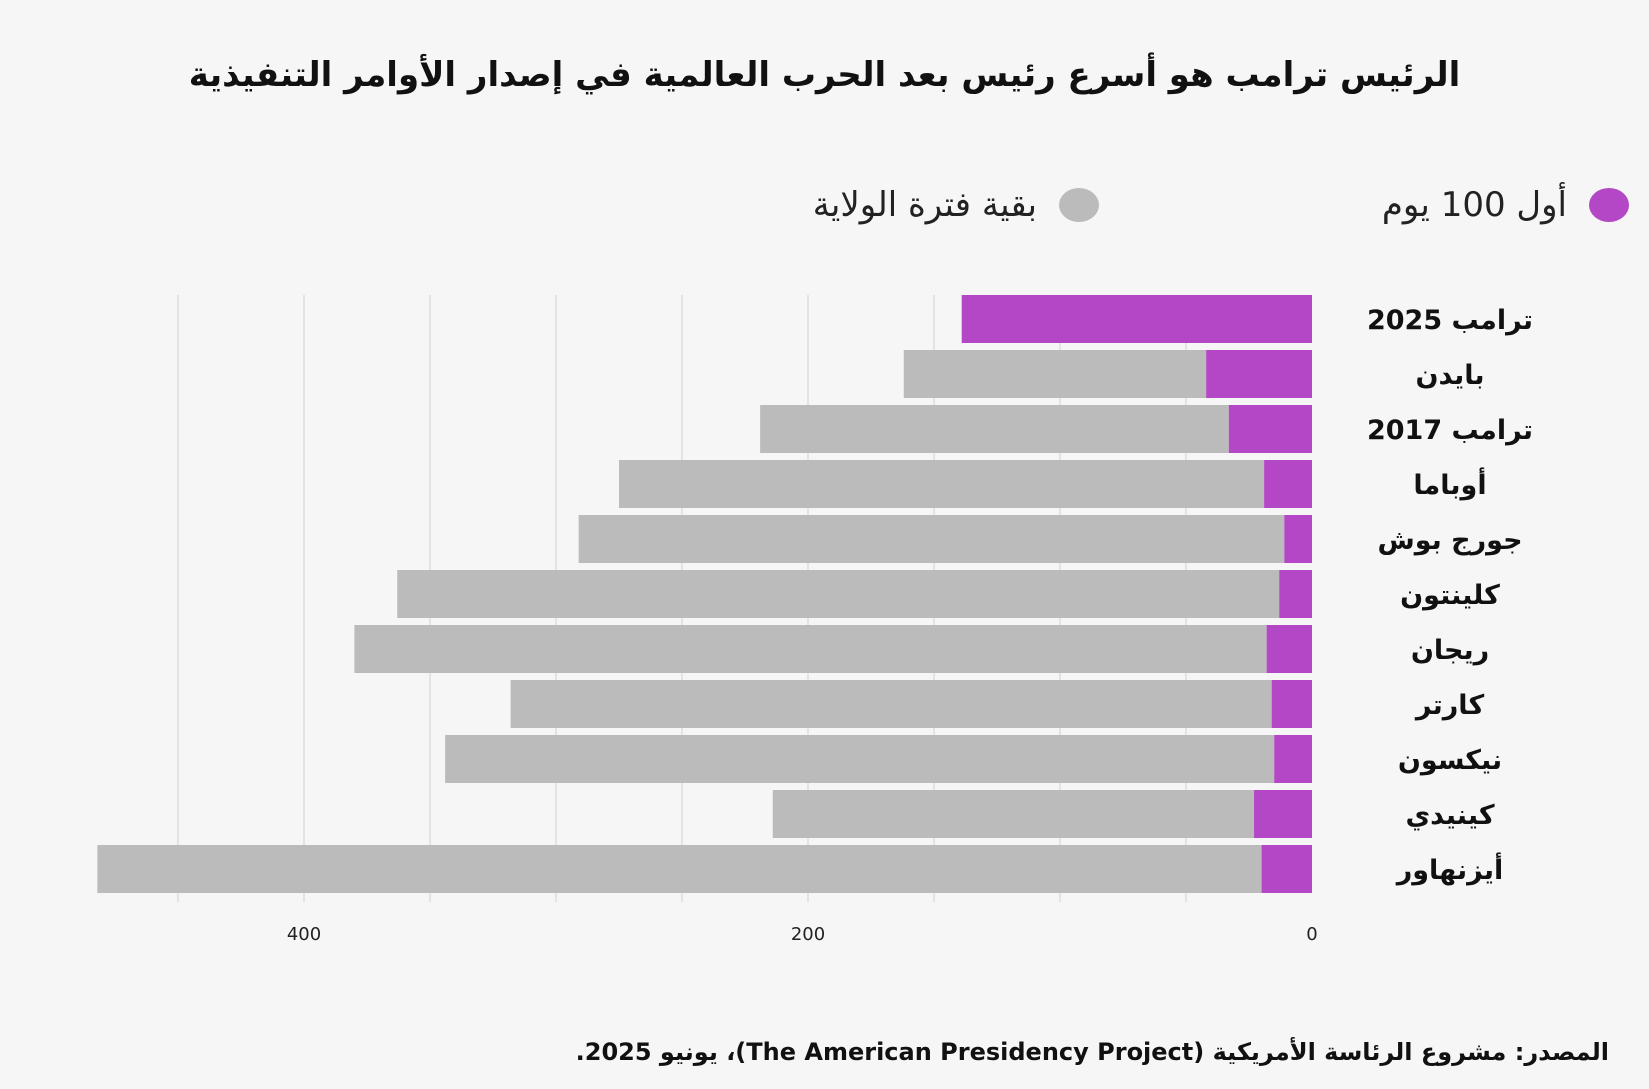 The width and height of the screenshot is (1649, 1089). Describe the element at coordinates (924, 205) in the screenshot. I see `legend-label-rest-of-term: بقية فترة الولاية` at that location.